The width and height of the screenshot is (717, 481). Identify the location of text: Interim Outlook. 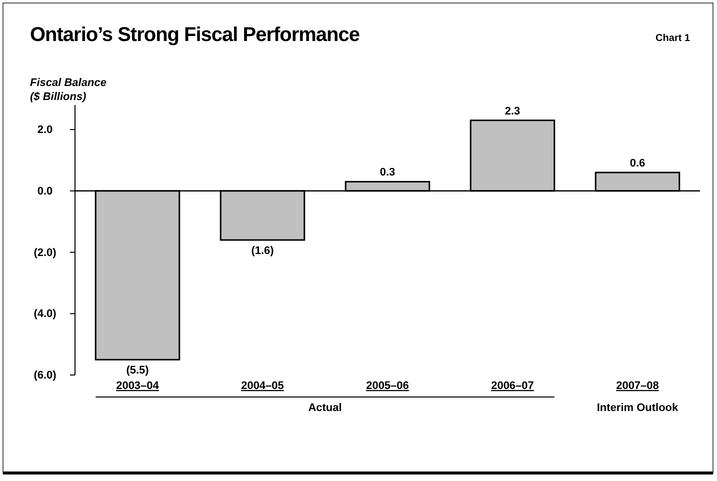
(638, 408).